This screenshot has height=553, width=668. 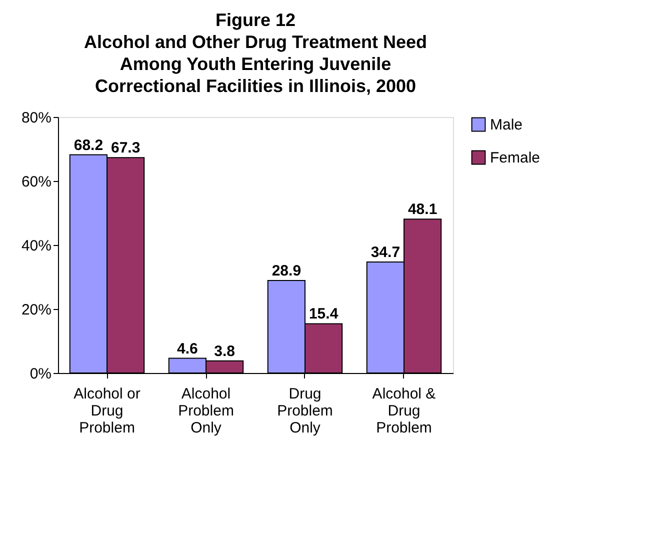 What do you see at coordinates (224, 351) in the screenshot?
I see `data-label: 3.8` at bounding box center [224, 351].